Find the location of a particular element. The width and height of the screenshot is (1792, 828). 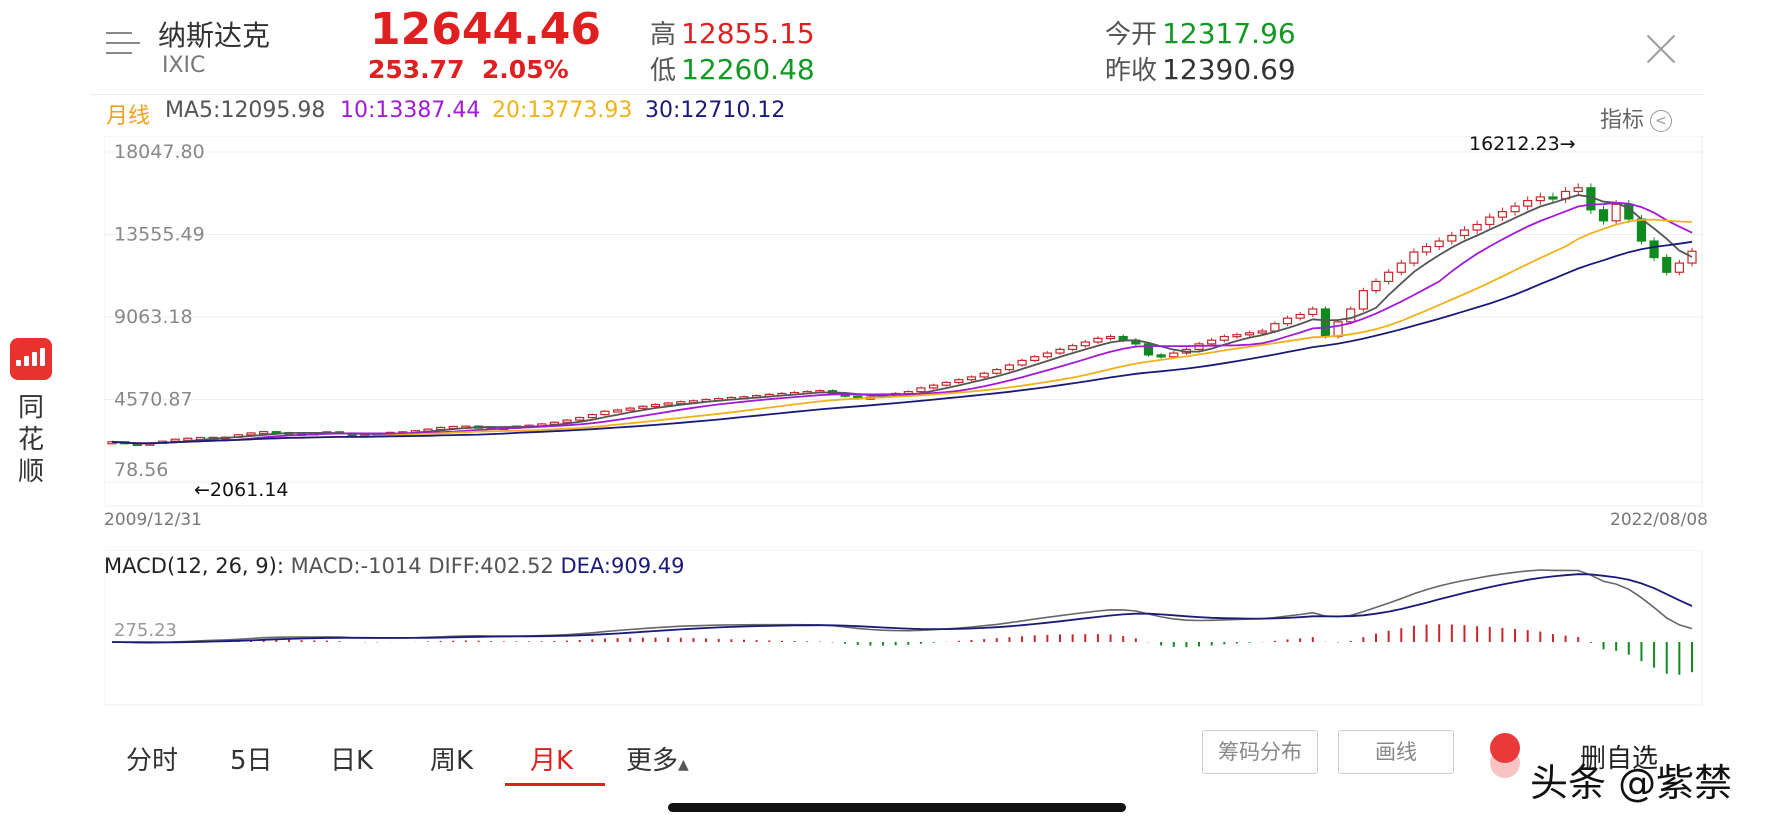

app-logo-icon is located at coordinates (31, 359).